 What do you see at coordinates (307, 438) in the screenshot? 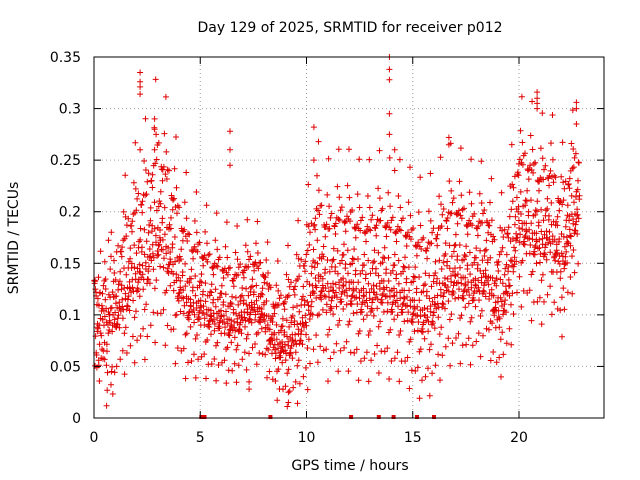
I see `x-tick-label: 10` at bounding box center [307, 438].